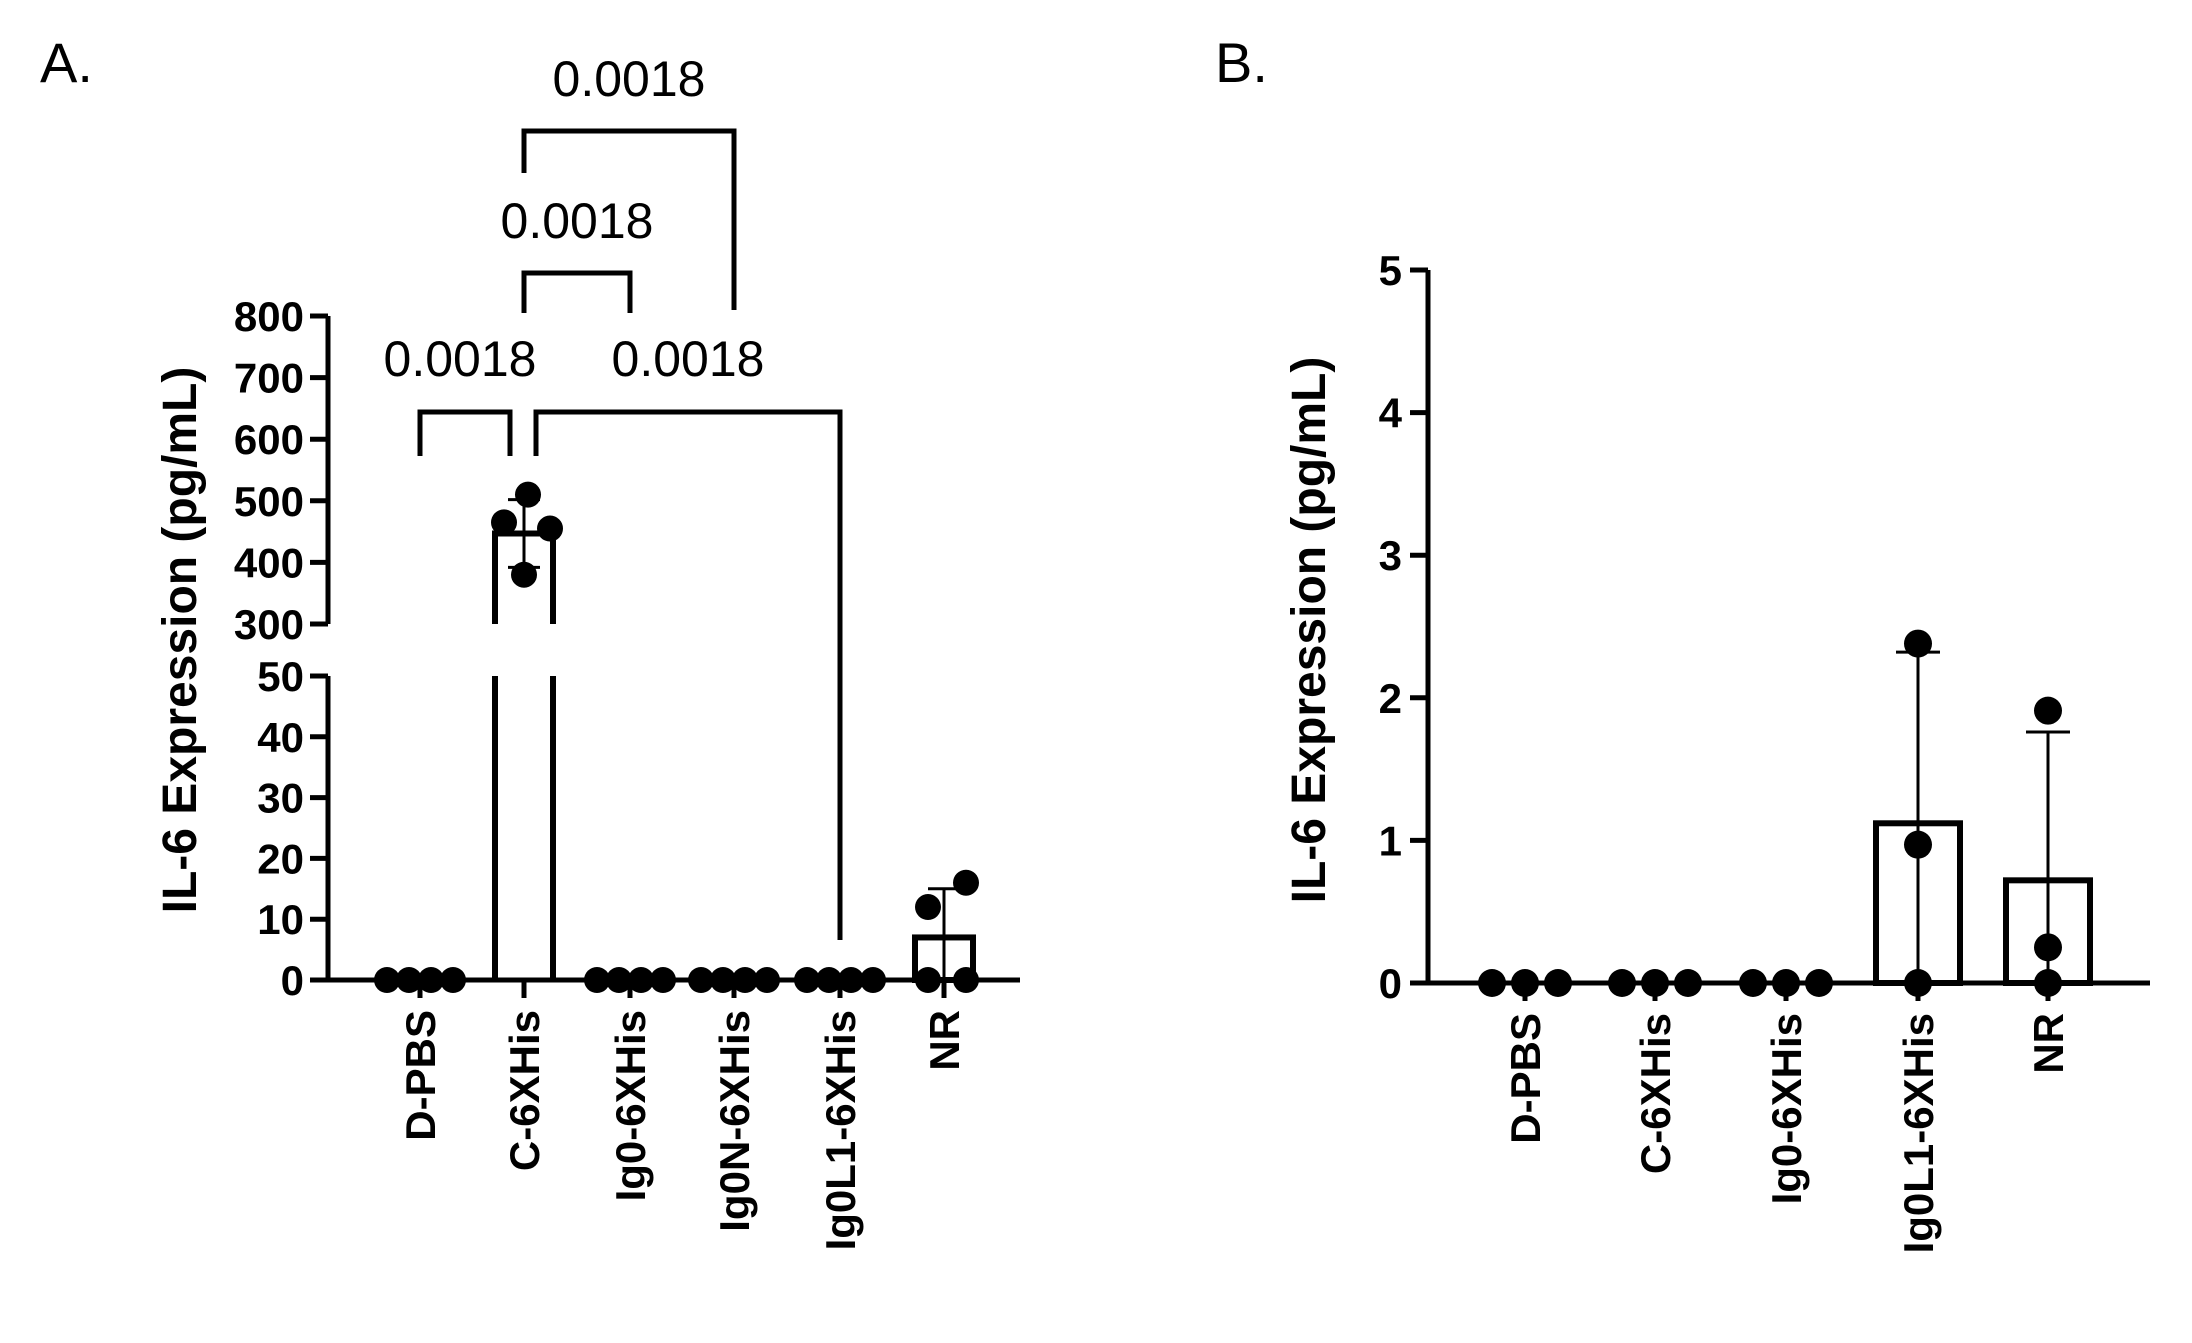 The height and width of the screenshot is (1343, 2192). Describe the element at coordinates (1309, 630) in the screenshot. I see `panel-b-y-axis-title: IL-6 Expression (pg/mL)` at that location.